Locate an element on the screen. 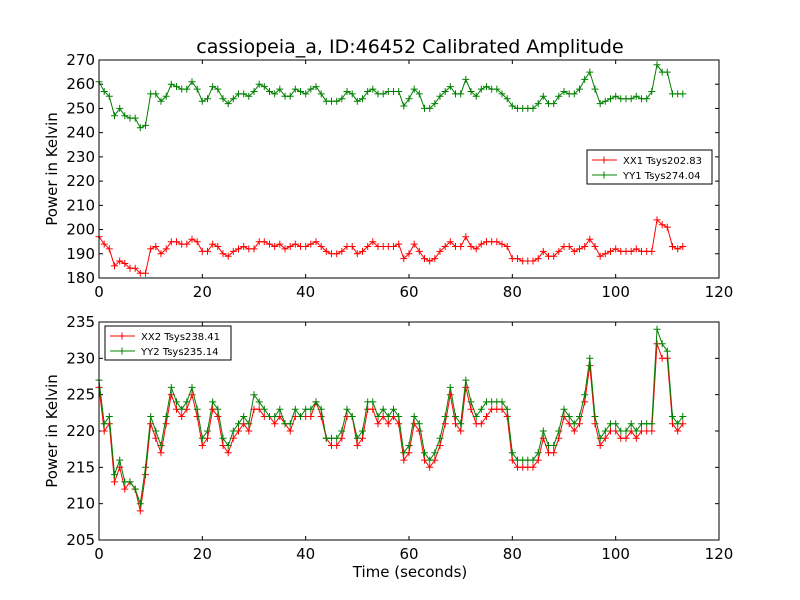 The width and height of the screenshot is (800, 600). y-tick-label: 270 is located at coordinates (80, 60).